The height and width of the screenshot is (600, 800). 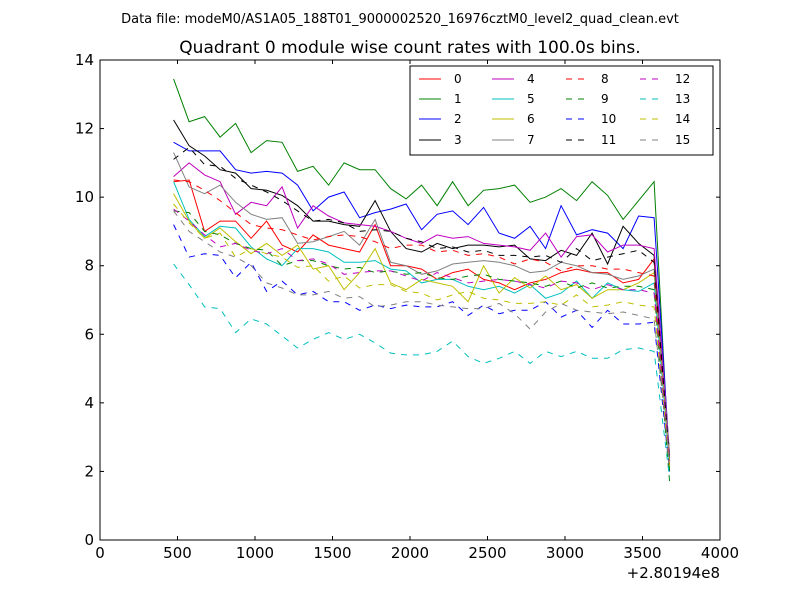 I want to click on x-tick-label: 2500, so click(x=487, y=553).